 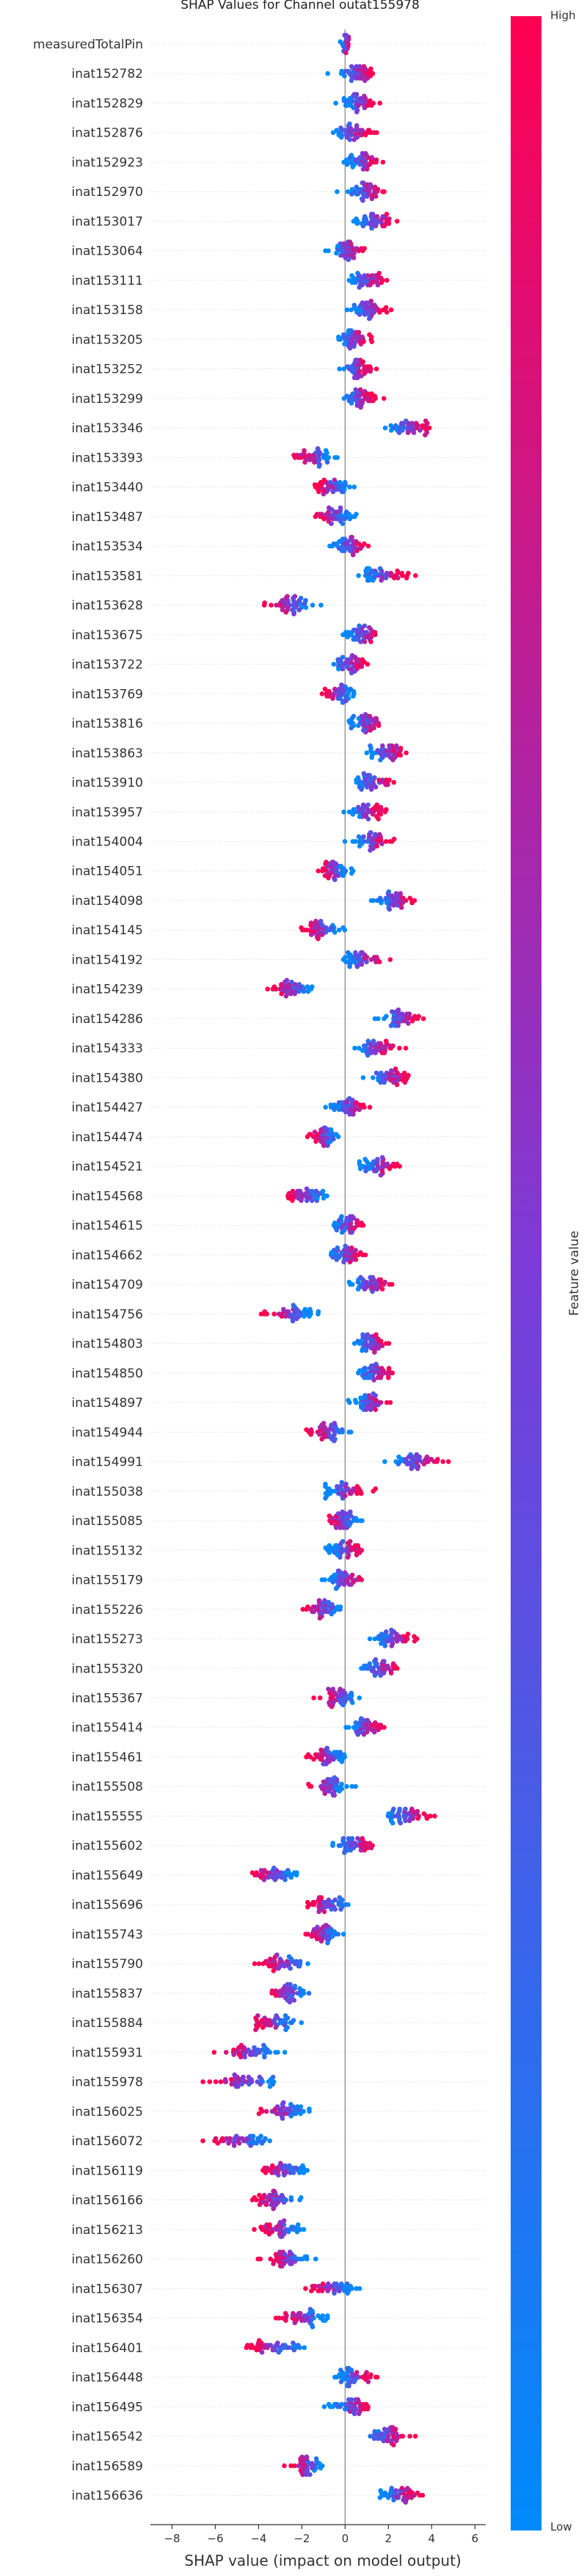 I want to click on x-tick-label: −6, so click(x=215, y=2538).